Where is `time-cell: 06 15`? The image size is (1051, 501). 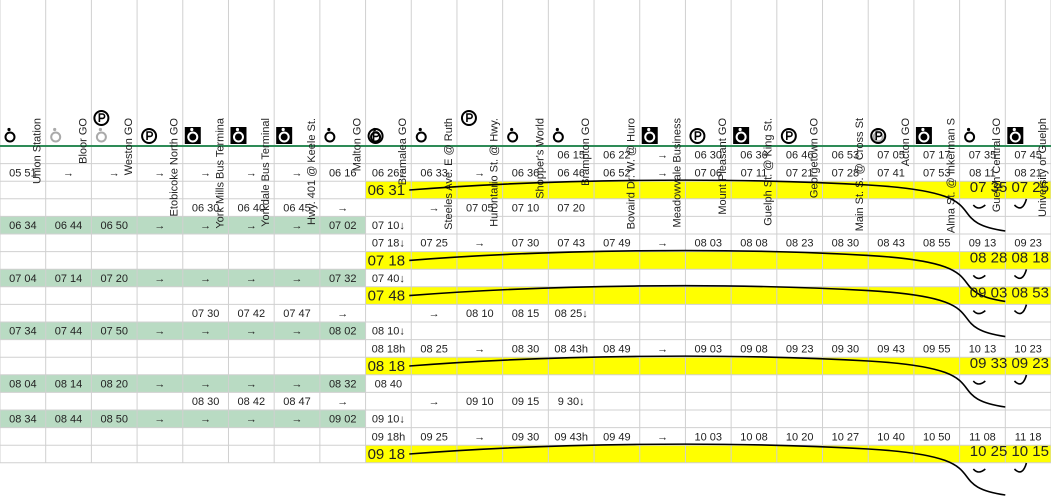
time-cell: 06 15 is located at coordinates (571, 156).